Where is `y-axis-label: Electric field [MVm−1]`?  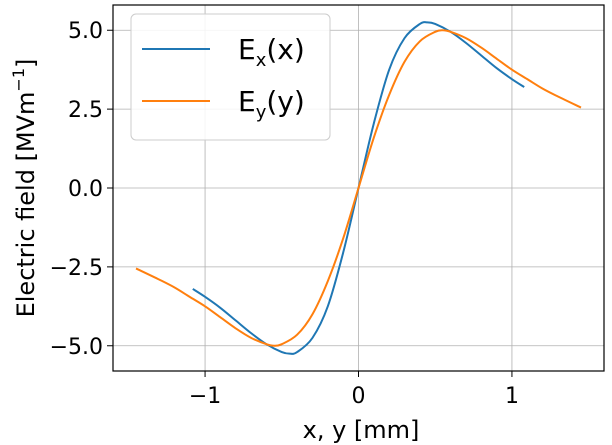
y-axis-label: Electric field [MVm−1] is located at coordinates (24, 188).